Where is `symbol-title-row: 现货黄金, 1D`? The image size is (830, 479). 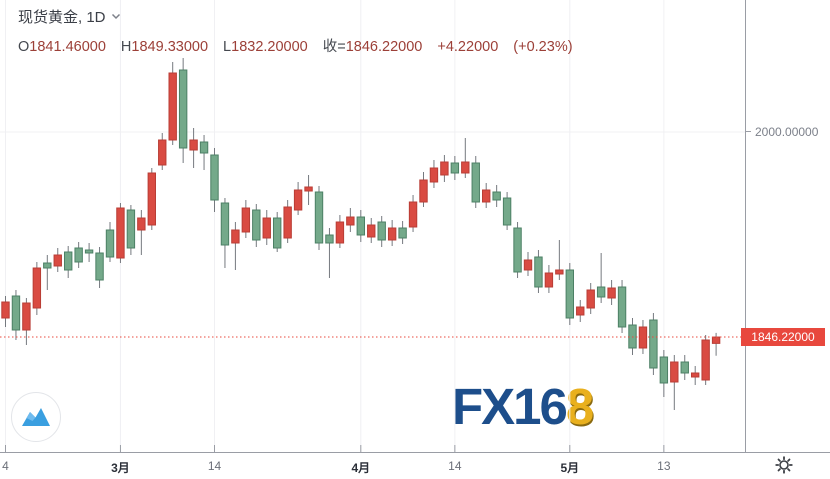
symbol-title-row: 现货黄金, 1D is located at coordinates (301, 16).